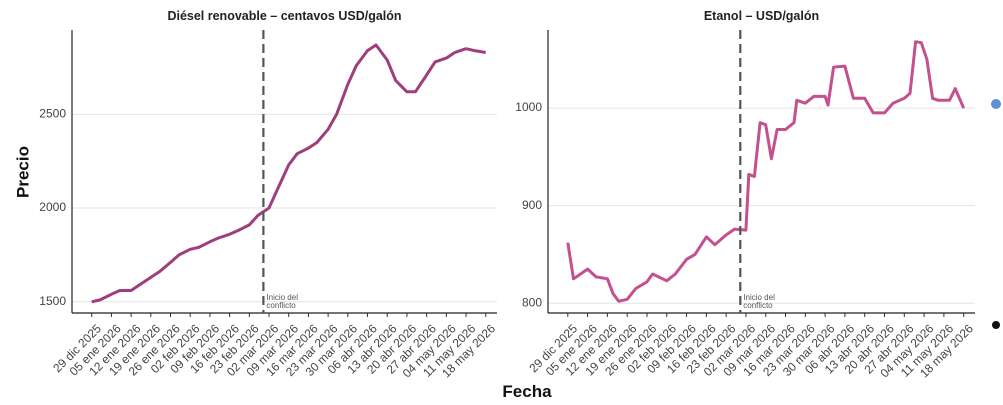 This screenshot has width=1003, height=405. I want to click on chart-title: Diésel renovable – centavos USD/galón, so click(284, 16).